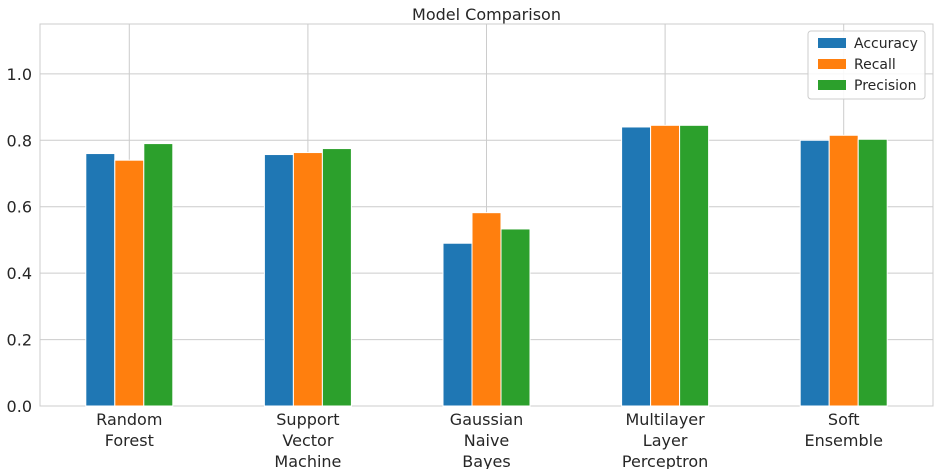 This screenshot has height=469, width=939. What do you see at coordinates (886, 44) in the screenshot?
I see `legend-label-accuracy: Accuracy` at bounding box center [886, 44].